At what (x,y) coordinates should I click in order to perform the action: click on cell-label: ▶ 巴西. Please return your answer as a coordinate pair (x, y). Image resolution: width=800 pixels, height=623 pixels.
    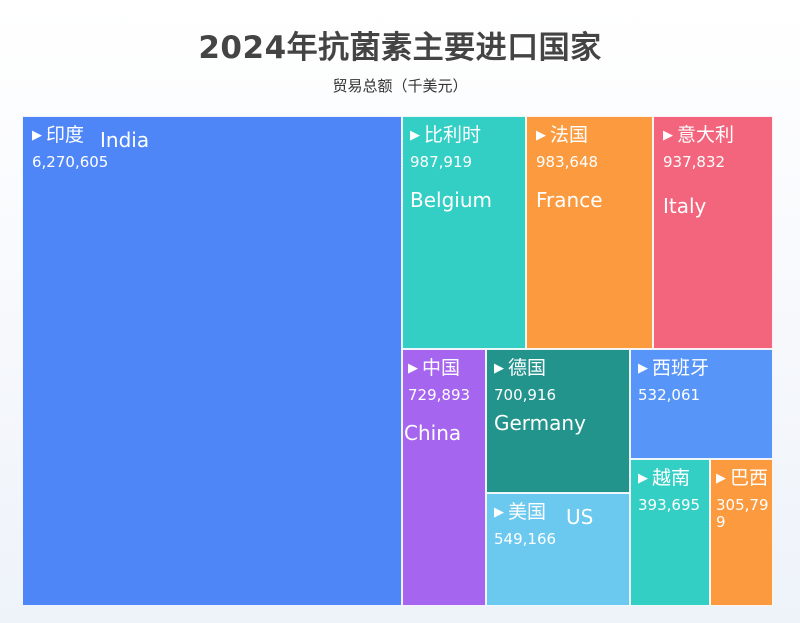
    Looking at the image, I should click on (742, 478).